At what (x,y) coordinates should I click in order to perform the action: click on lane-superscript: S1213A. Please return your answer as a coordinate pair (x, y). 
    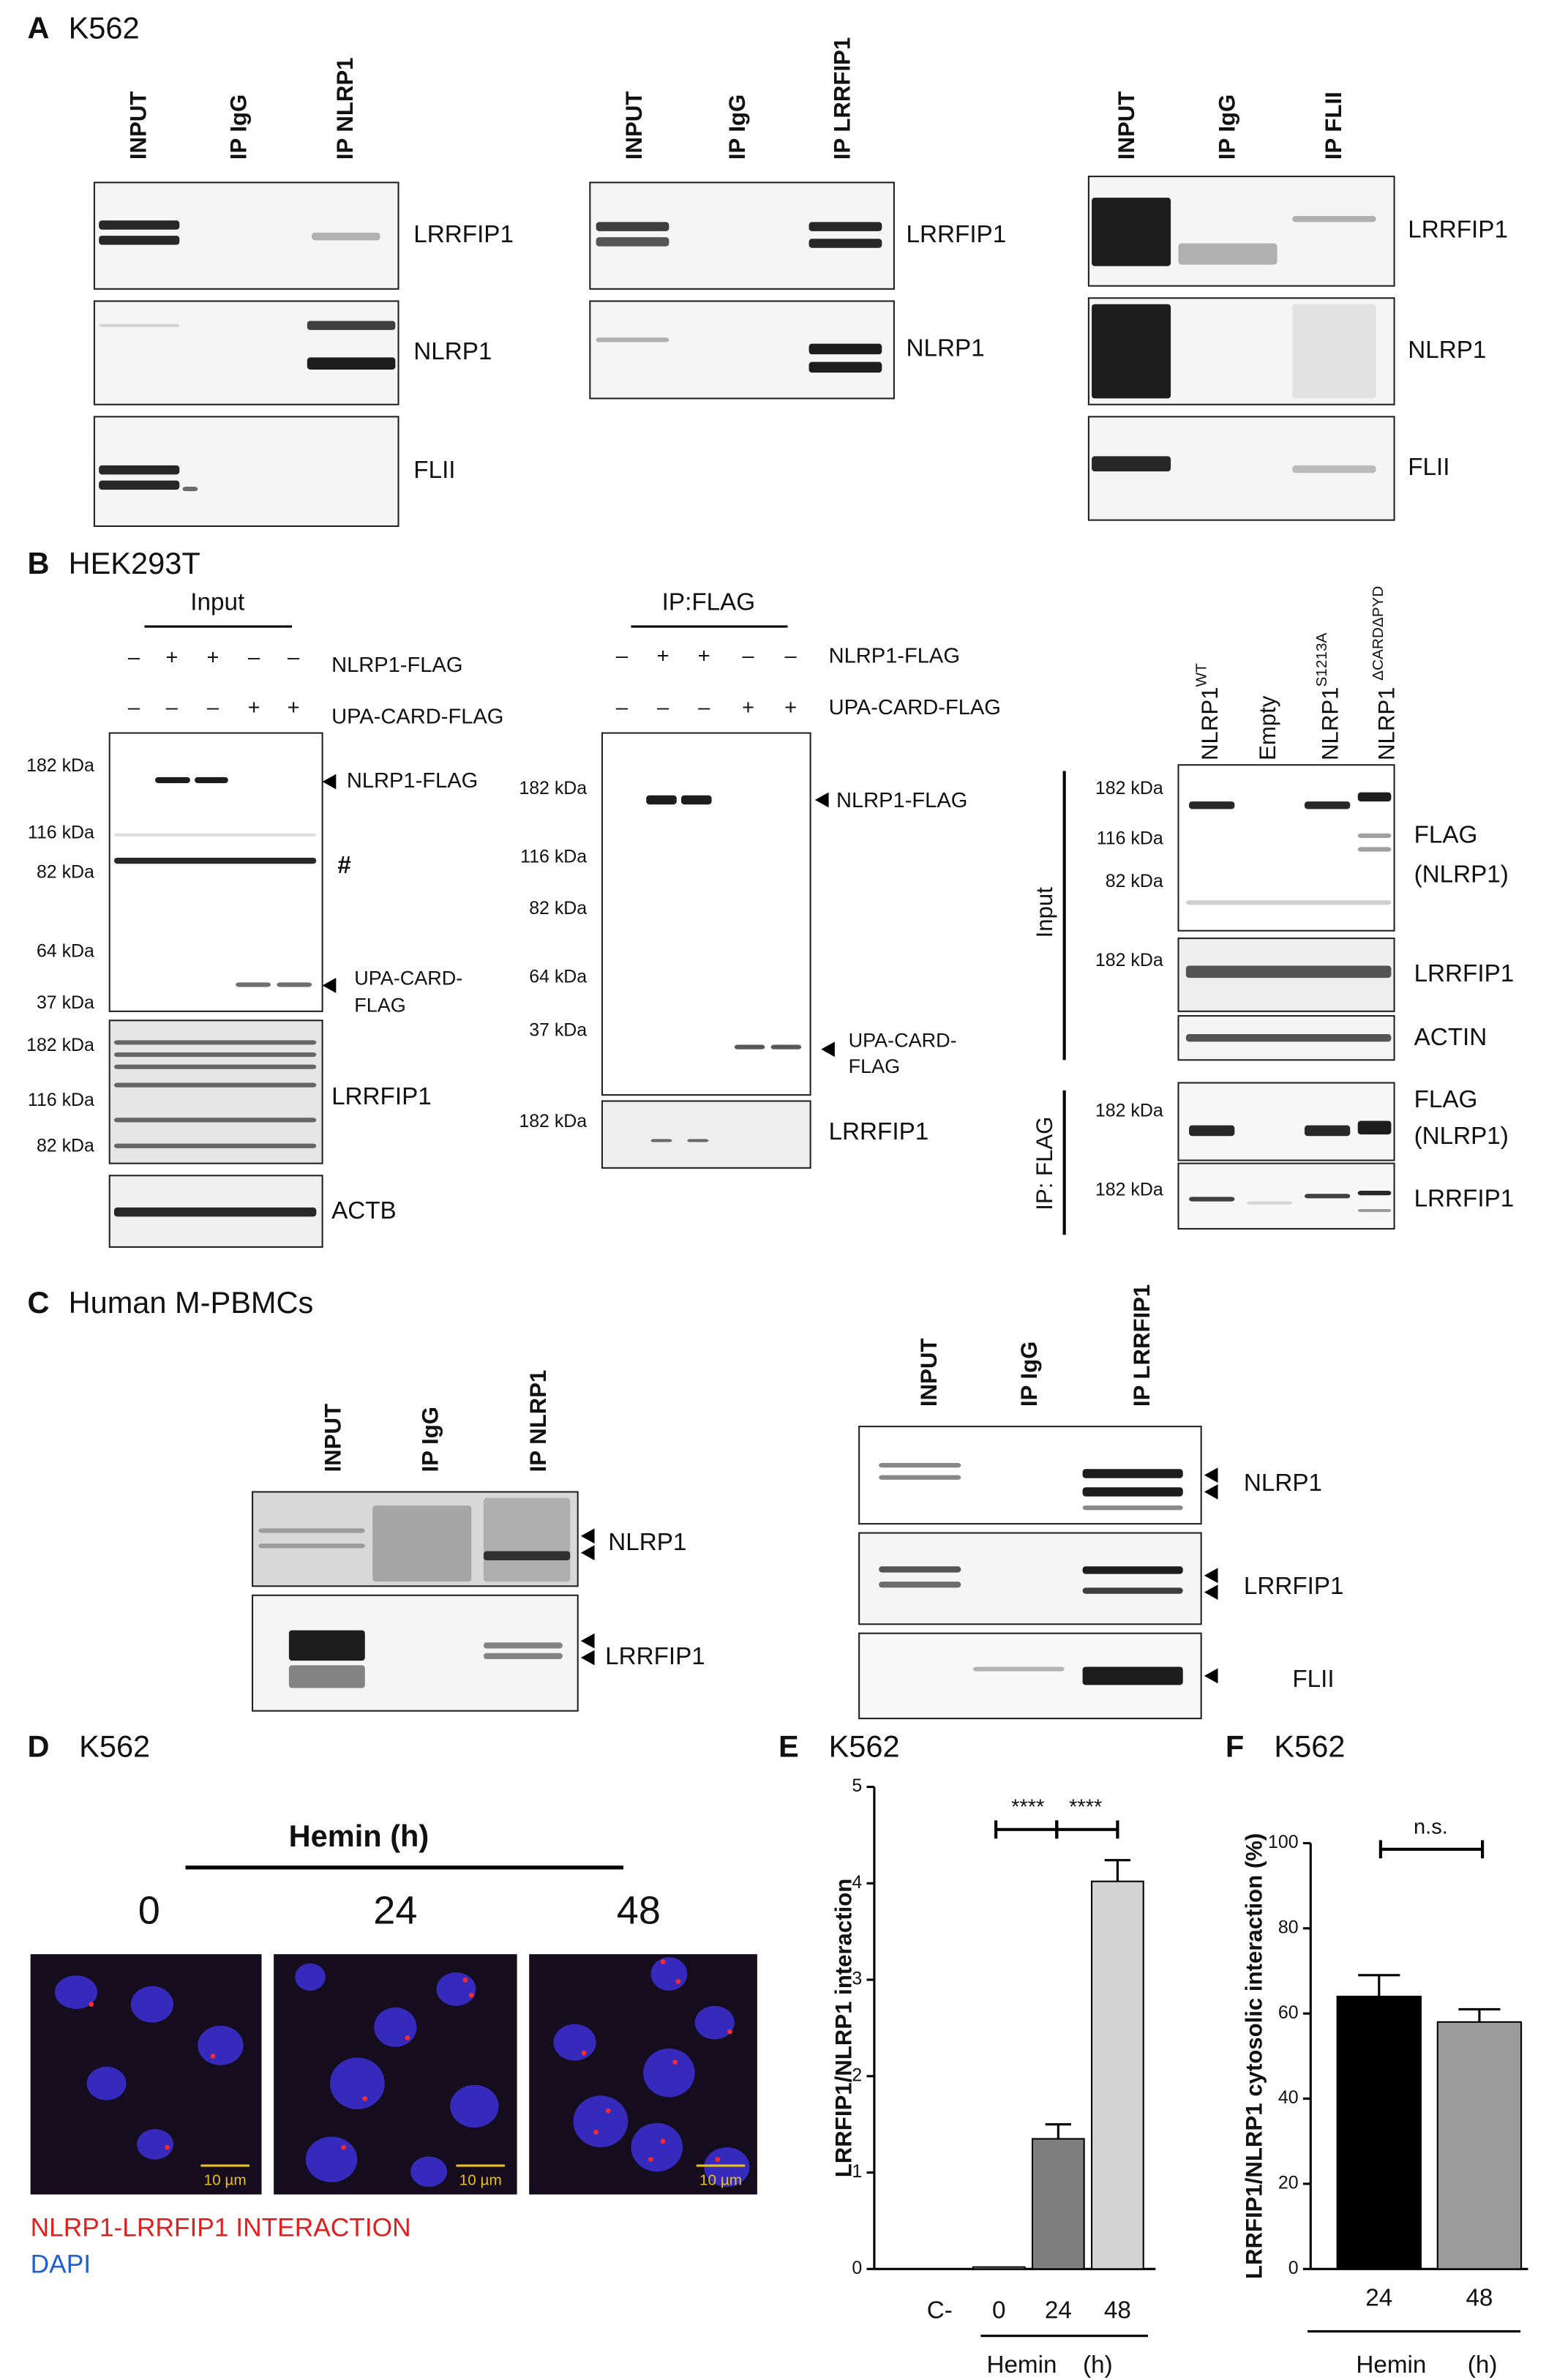
    Looking at the image, I should click on (1322, 659).